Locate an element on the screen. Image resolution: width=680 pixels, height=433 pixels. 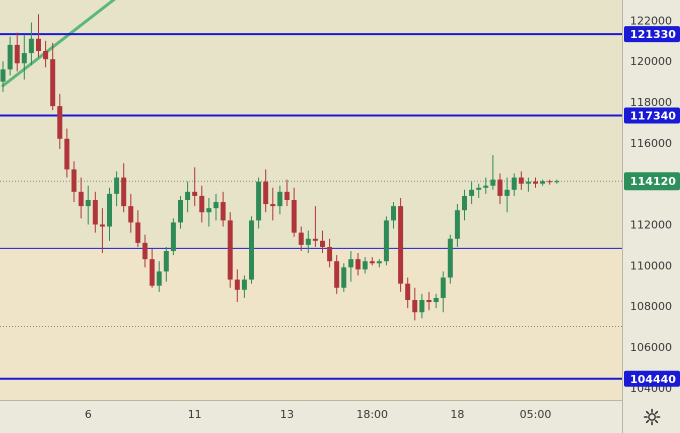
price-tick-label: 116000 is located at coordinates (651, 143).